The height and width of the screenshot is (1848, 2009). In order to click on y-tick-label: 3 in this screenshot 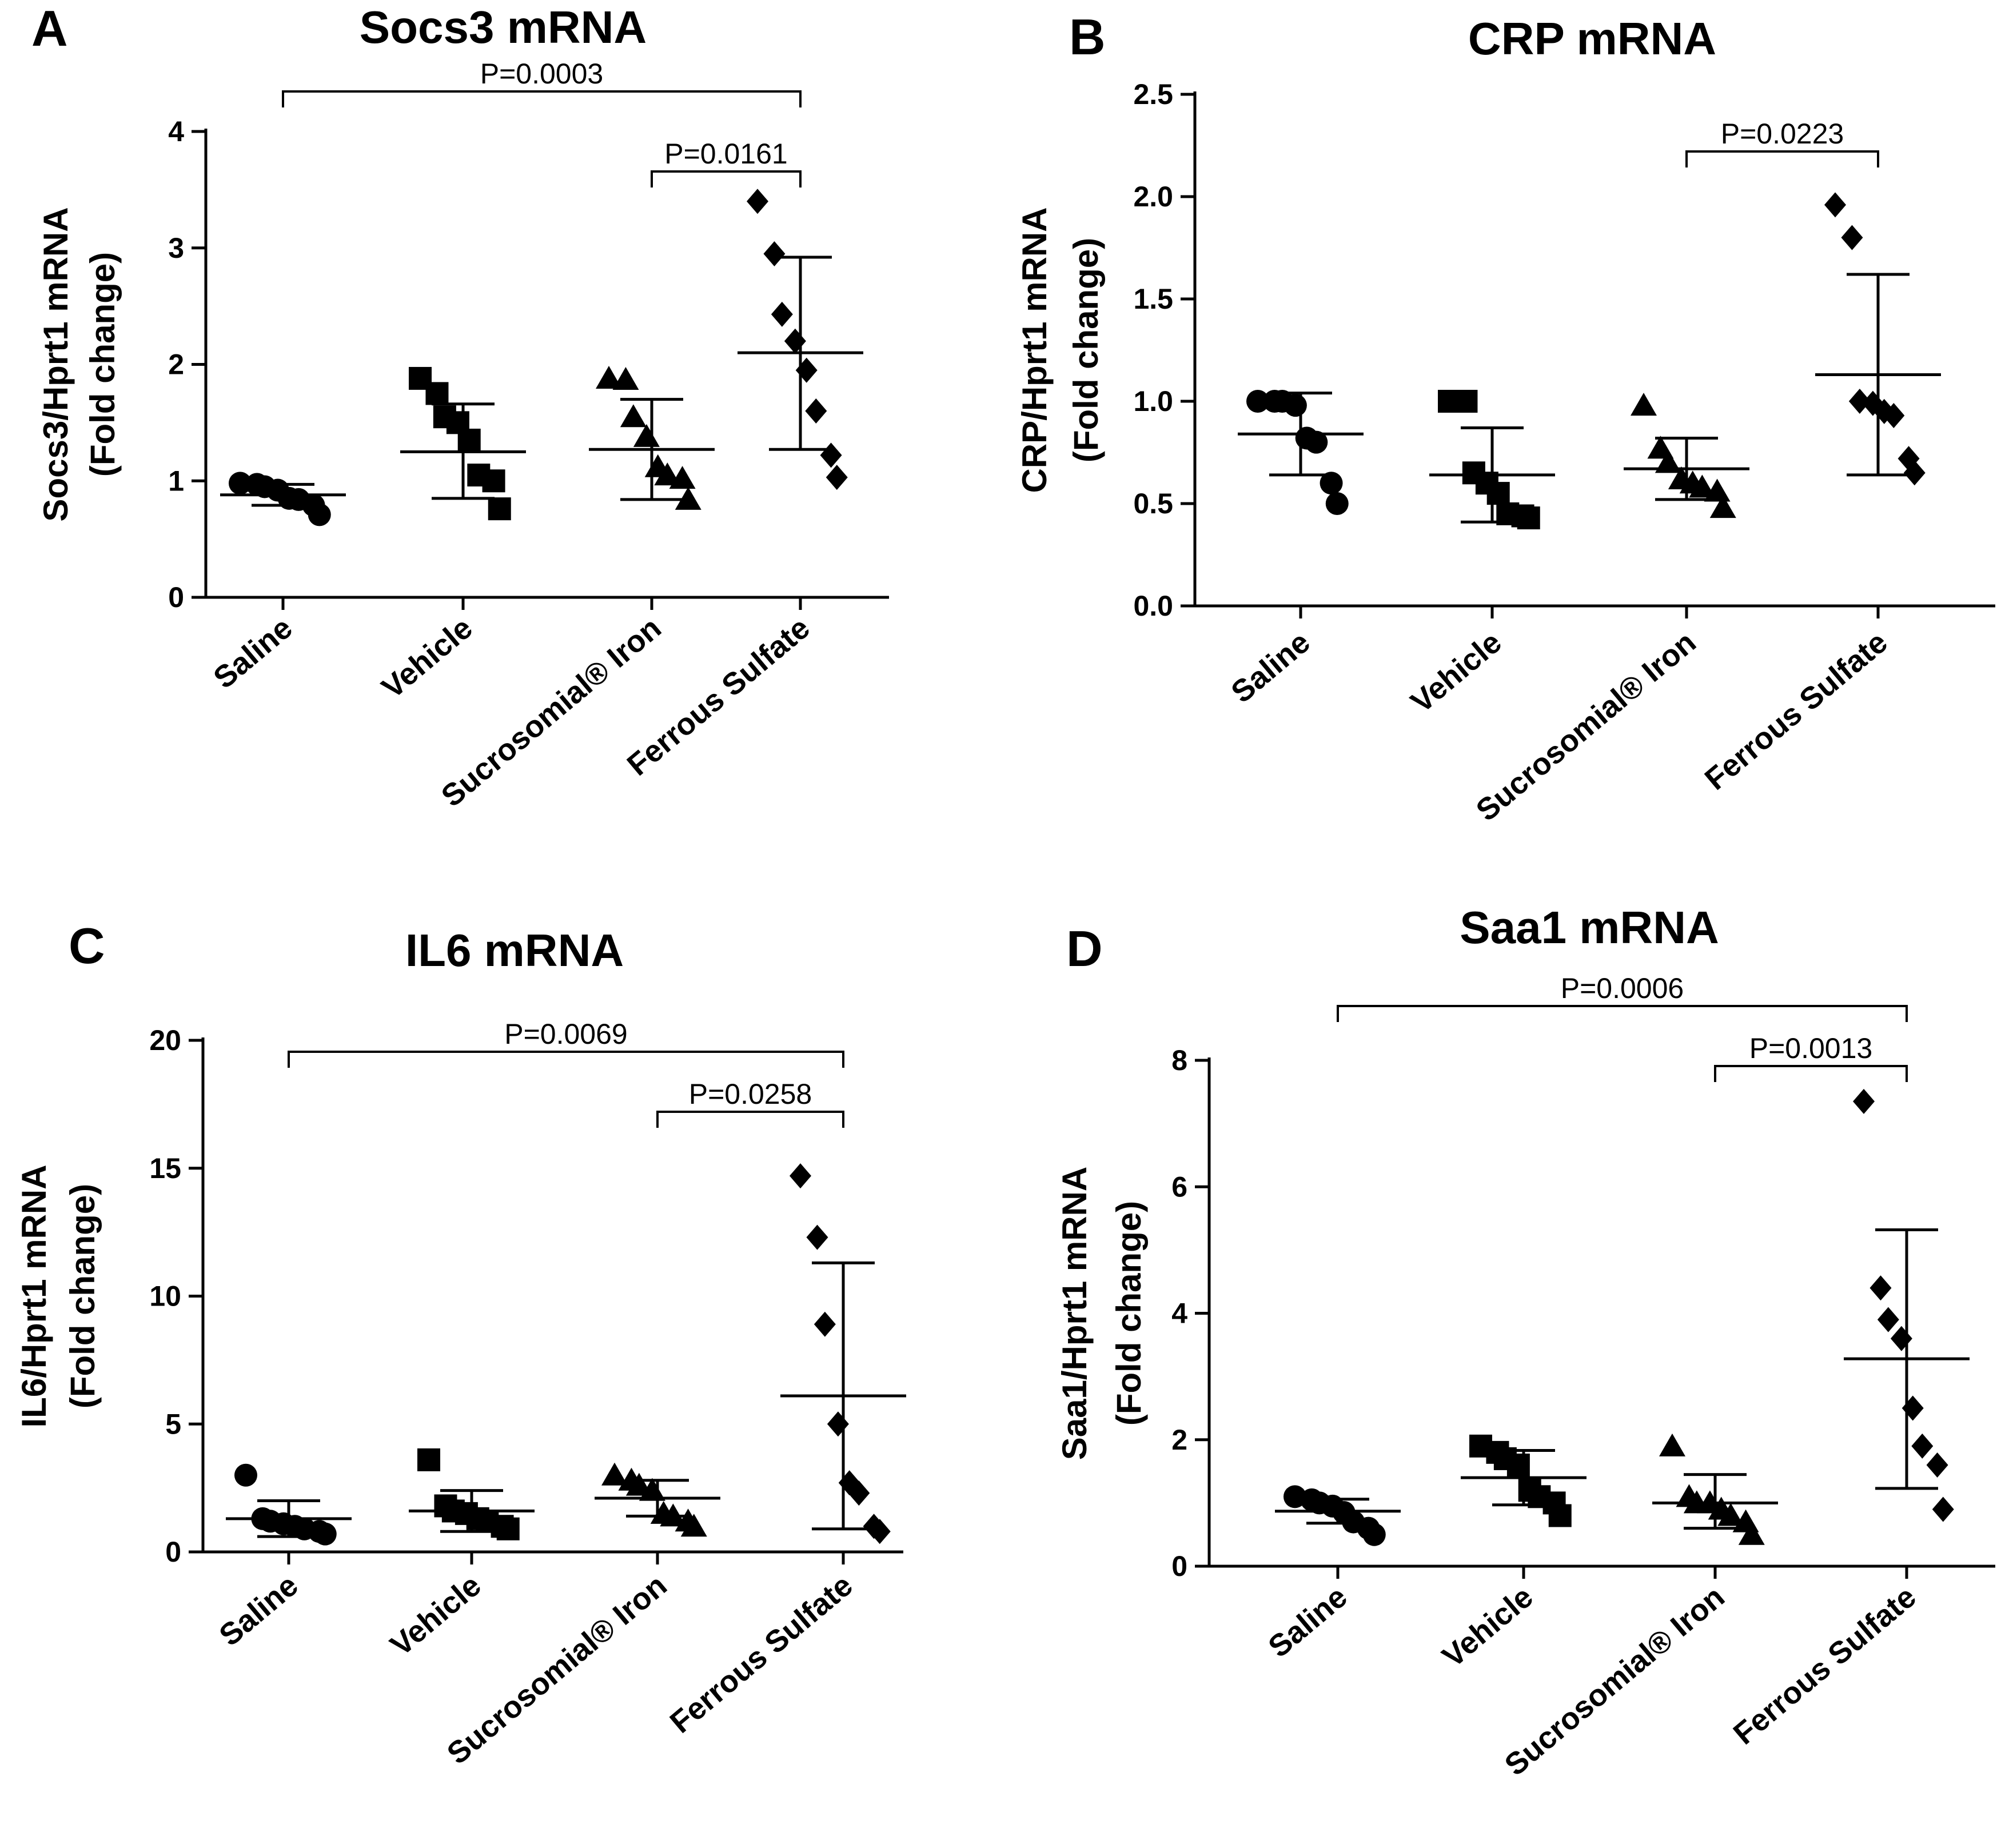, I will do `click(176, 248)`.